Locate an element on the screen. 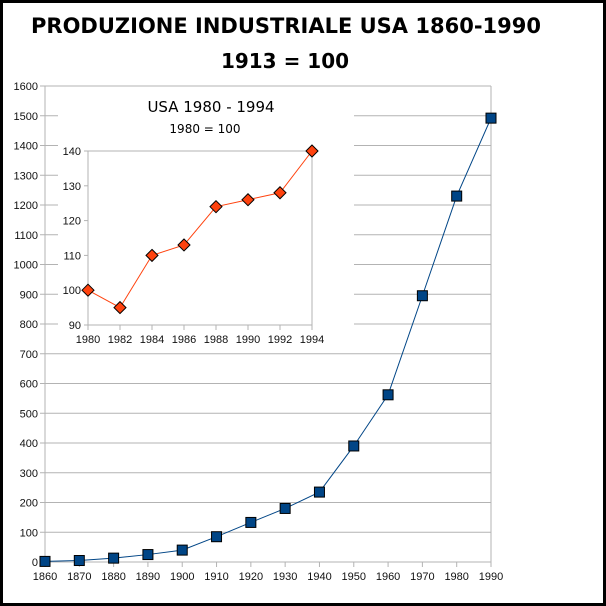 Image resolution: width=606 pixels, height=606 pixels. y-tick-label: 1300 is located at coordinates (26, 176).